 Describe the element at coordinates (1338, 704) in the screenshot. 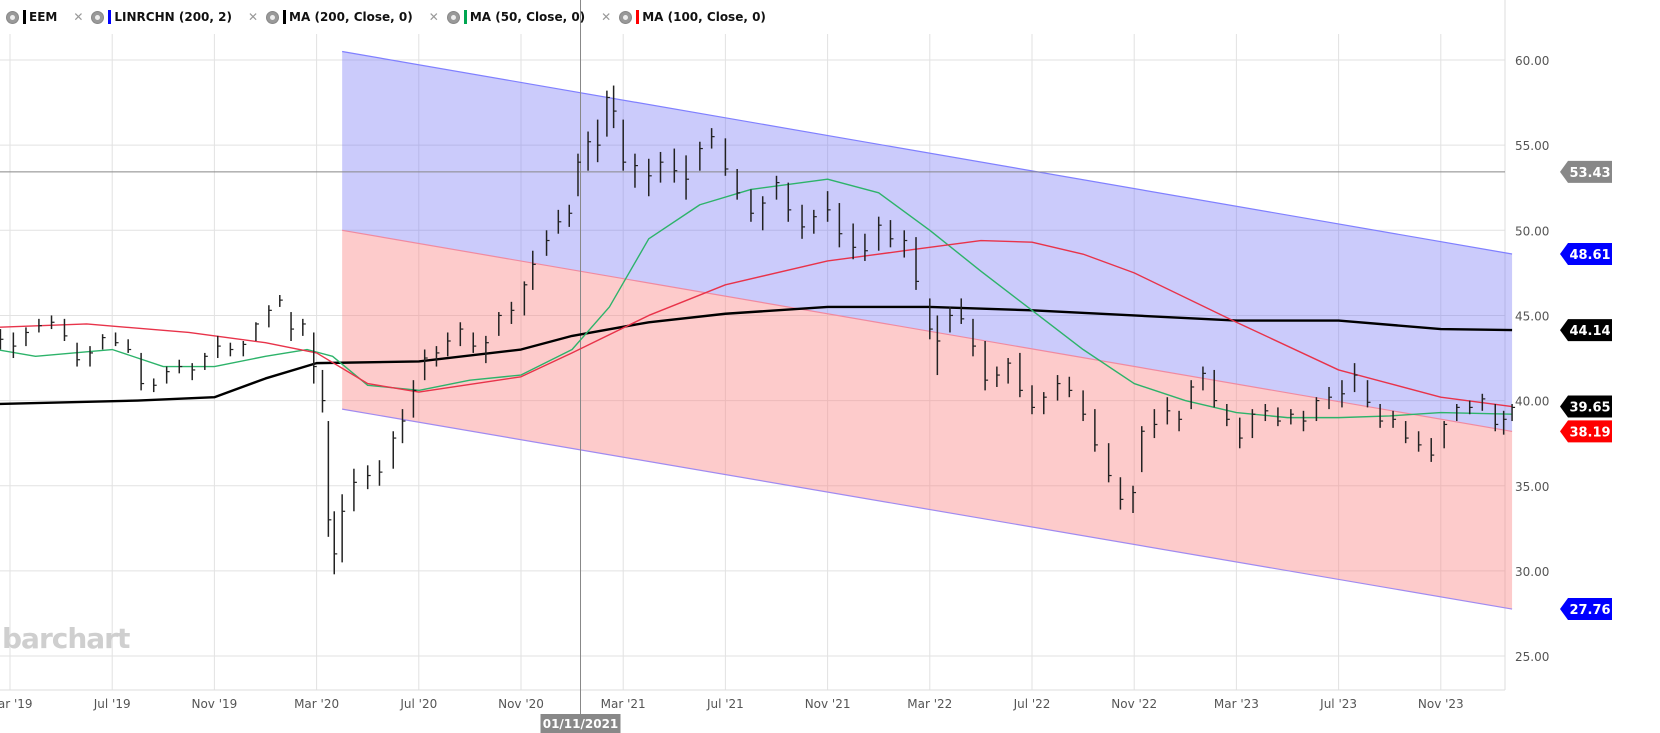

I see `x-tick-label: Jul '23` at that location.